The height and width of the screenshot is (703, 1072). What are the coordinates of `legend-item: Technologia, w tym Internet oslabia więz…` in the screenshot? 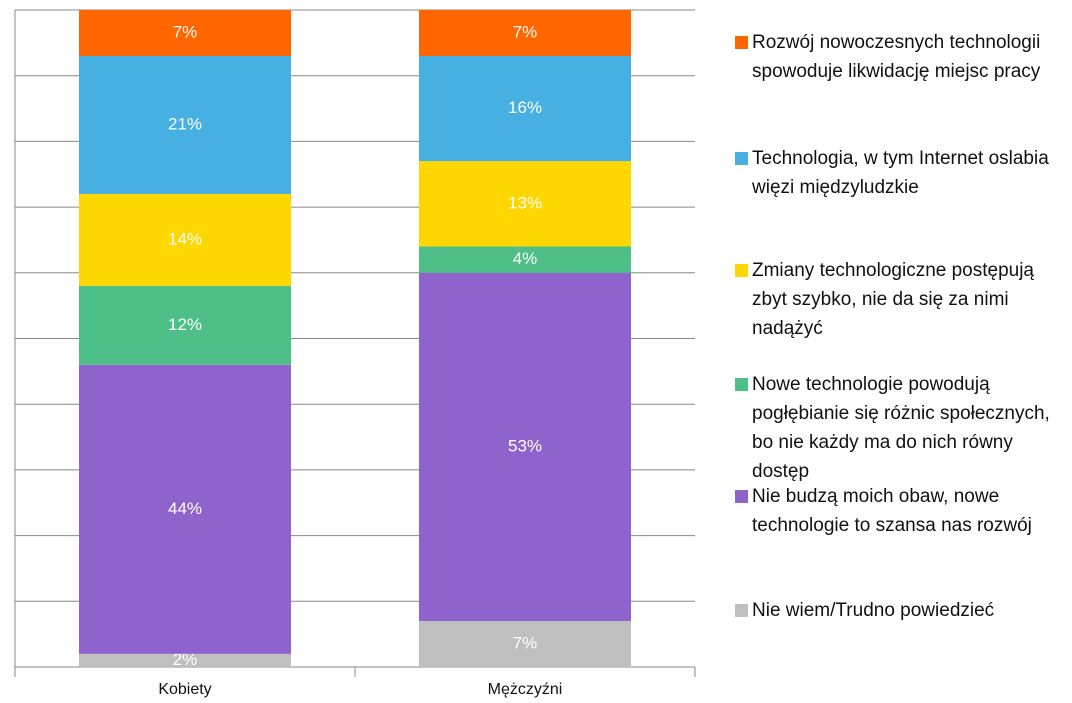 It's located at (903, 173).